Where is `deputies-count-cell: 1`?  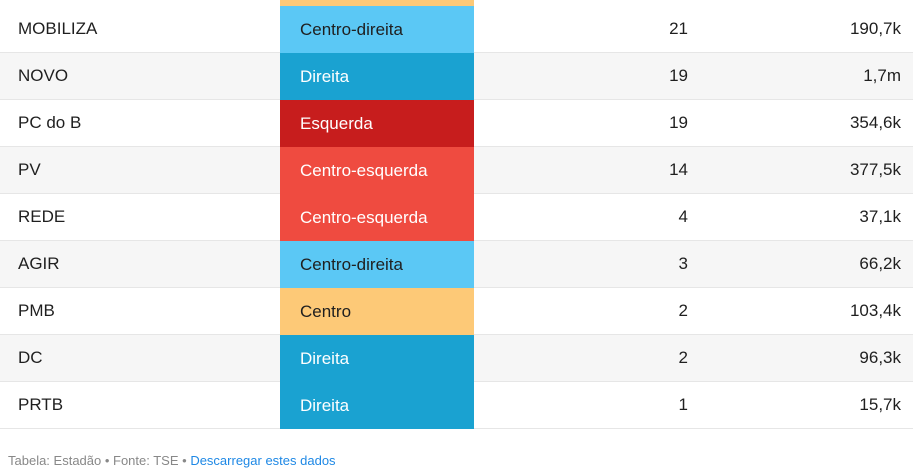
deputies-count-cell: 1 is located at coordinates (683, 404).